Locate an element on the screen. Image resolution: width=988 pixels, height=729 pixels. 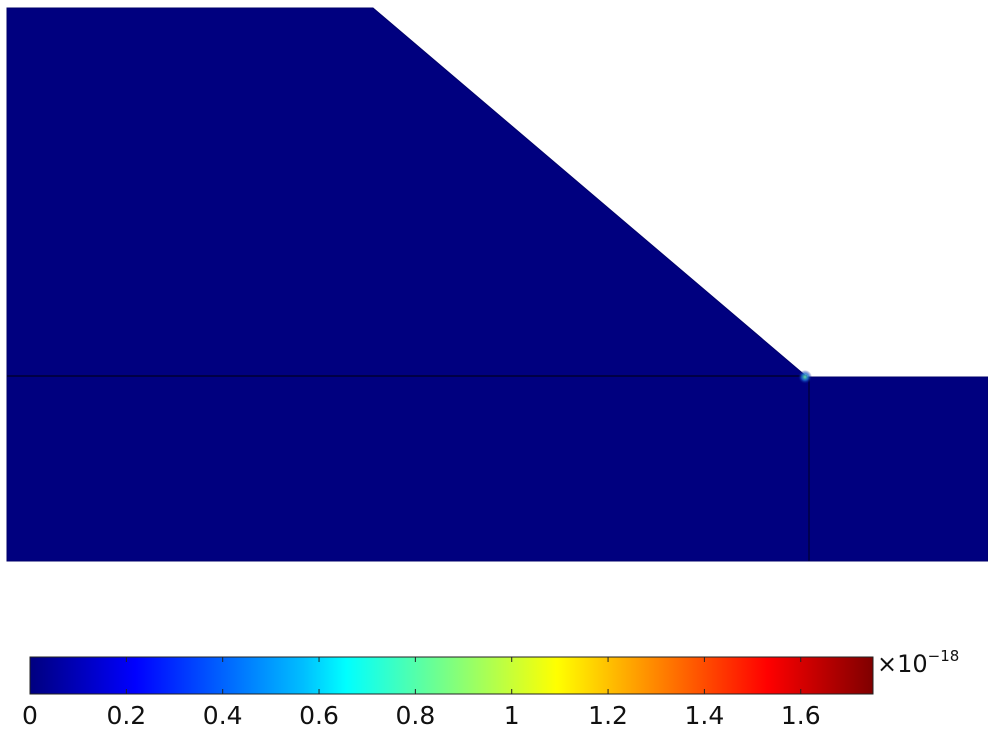
colorbar: 0 0.2 0.4 0.6 0.8 1 1.2 1.4 1.6 ×10⁻¹⁸ is located at coordinates (490, 688).